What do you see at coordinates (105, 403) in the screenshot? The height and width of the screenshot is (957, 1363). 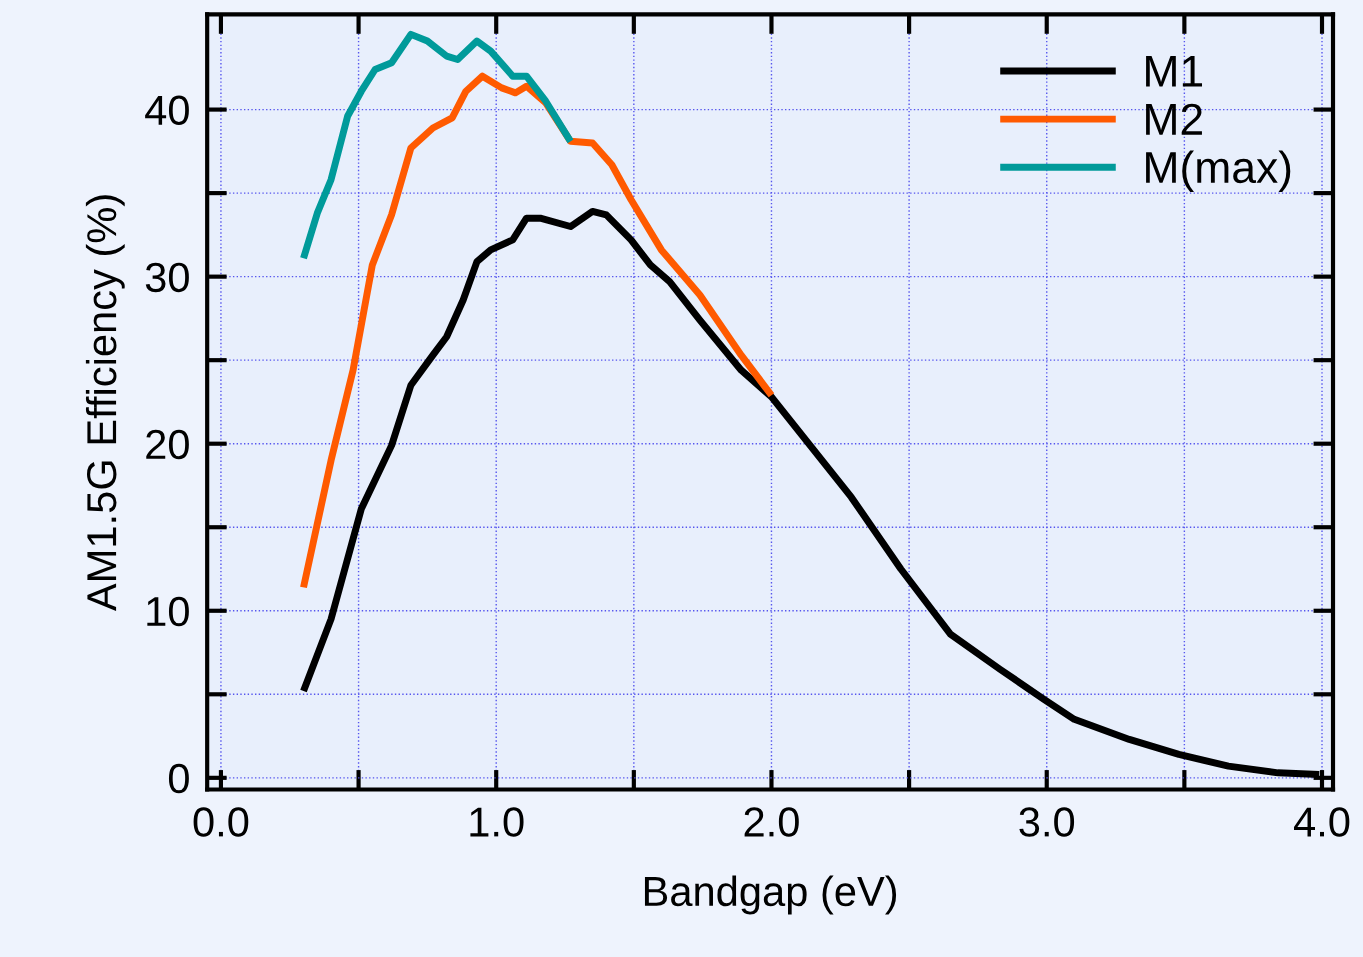 I see `y-axis-title: AM1.5G Efficiency (%)` at bounding box center [105, 403].